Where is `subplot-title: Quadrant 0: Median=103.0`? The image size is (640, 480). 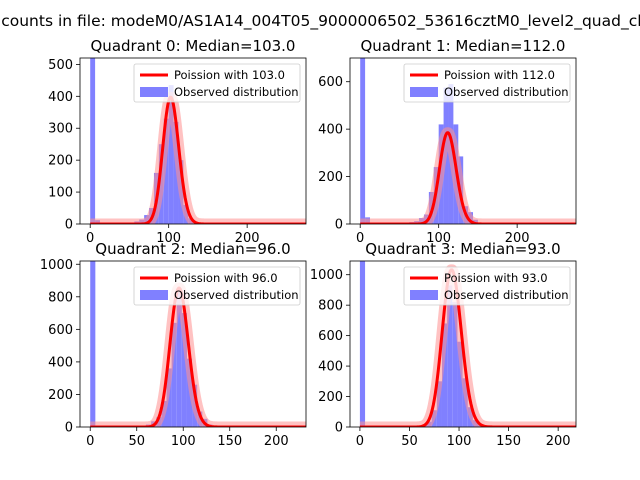
subplot-title: Quadrant 0: Median=103.0 is located at coordinates (193, 46).